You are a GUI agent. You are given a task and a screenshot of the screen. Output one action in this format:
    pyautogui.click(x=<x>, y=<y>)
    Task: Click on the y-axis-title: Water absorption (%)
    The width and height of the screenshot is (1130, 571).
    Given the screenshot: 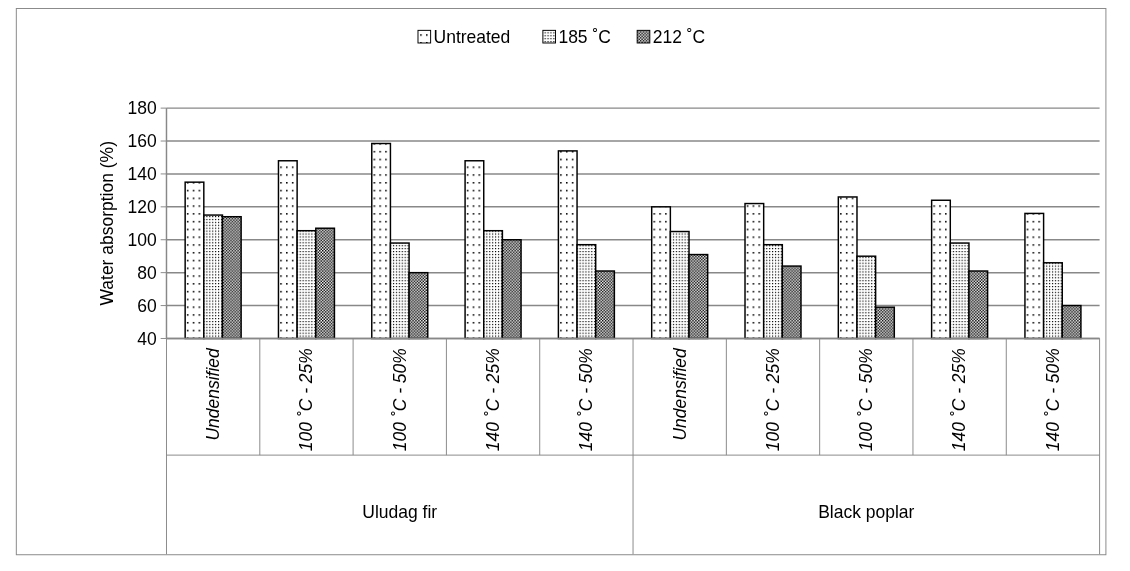 What is the action you would take?
    pyautogui.click(x=107, y=223)
    